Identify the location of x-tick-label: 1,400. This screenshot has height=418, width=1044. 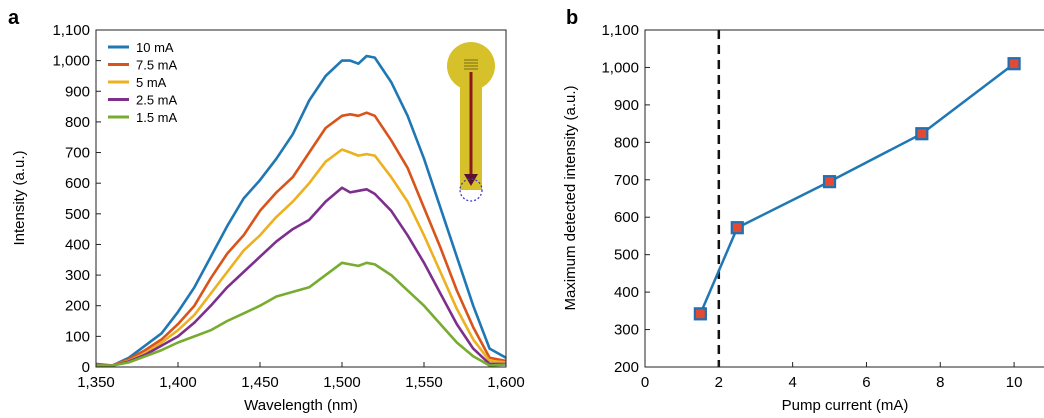
(178, 382).